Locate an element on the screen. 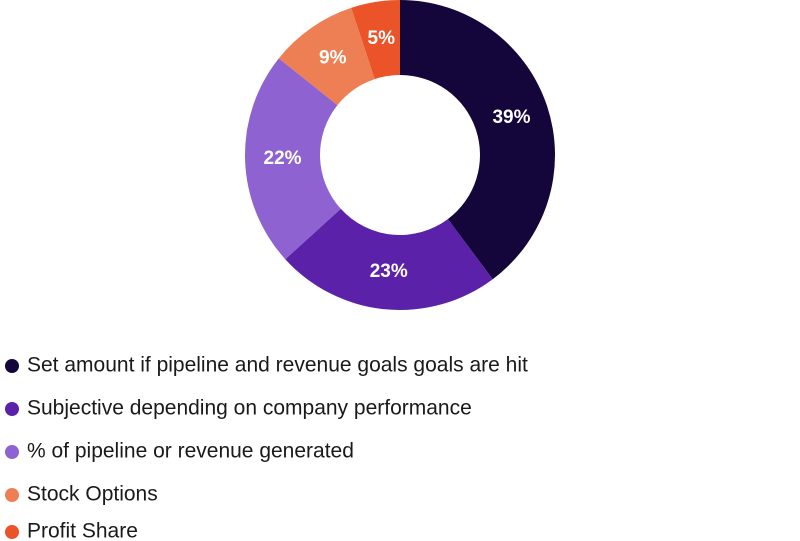 The image size is (800, 541). value-label: 39% is located at coordinates (511, 117).